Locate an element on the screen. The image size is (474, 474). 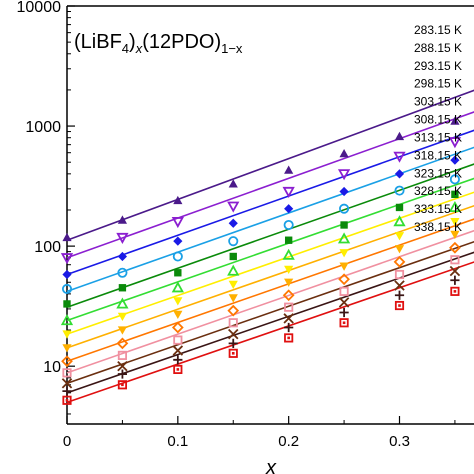
x-tick-label: 0.3 is located at coordinates (399, 441).